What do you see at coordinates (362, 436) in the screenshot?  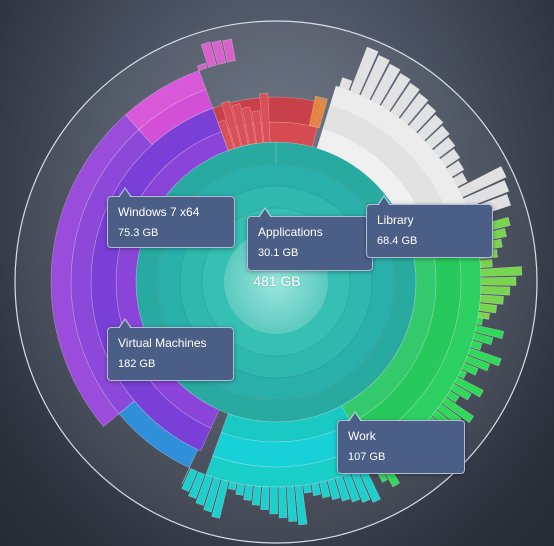 I see `callout-name: Work` at bounding box center [362, 436].